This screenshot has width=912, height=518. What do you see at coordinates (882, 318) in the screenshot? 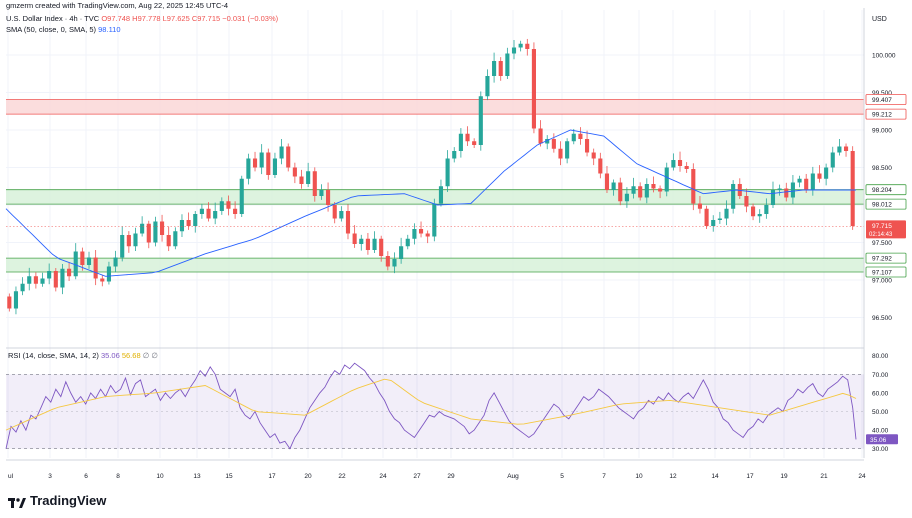
I see `price-axis-tick-label: 96.500` at bounding box center [882, 318].